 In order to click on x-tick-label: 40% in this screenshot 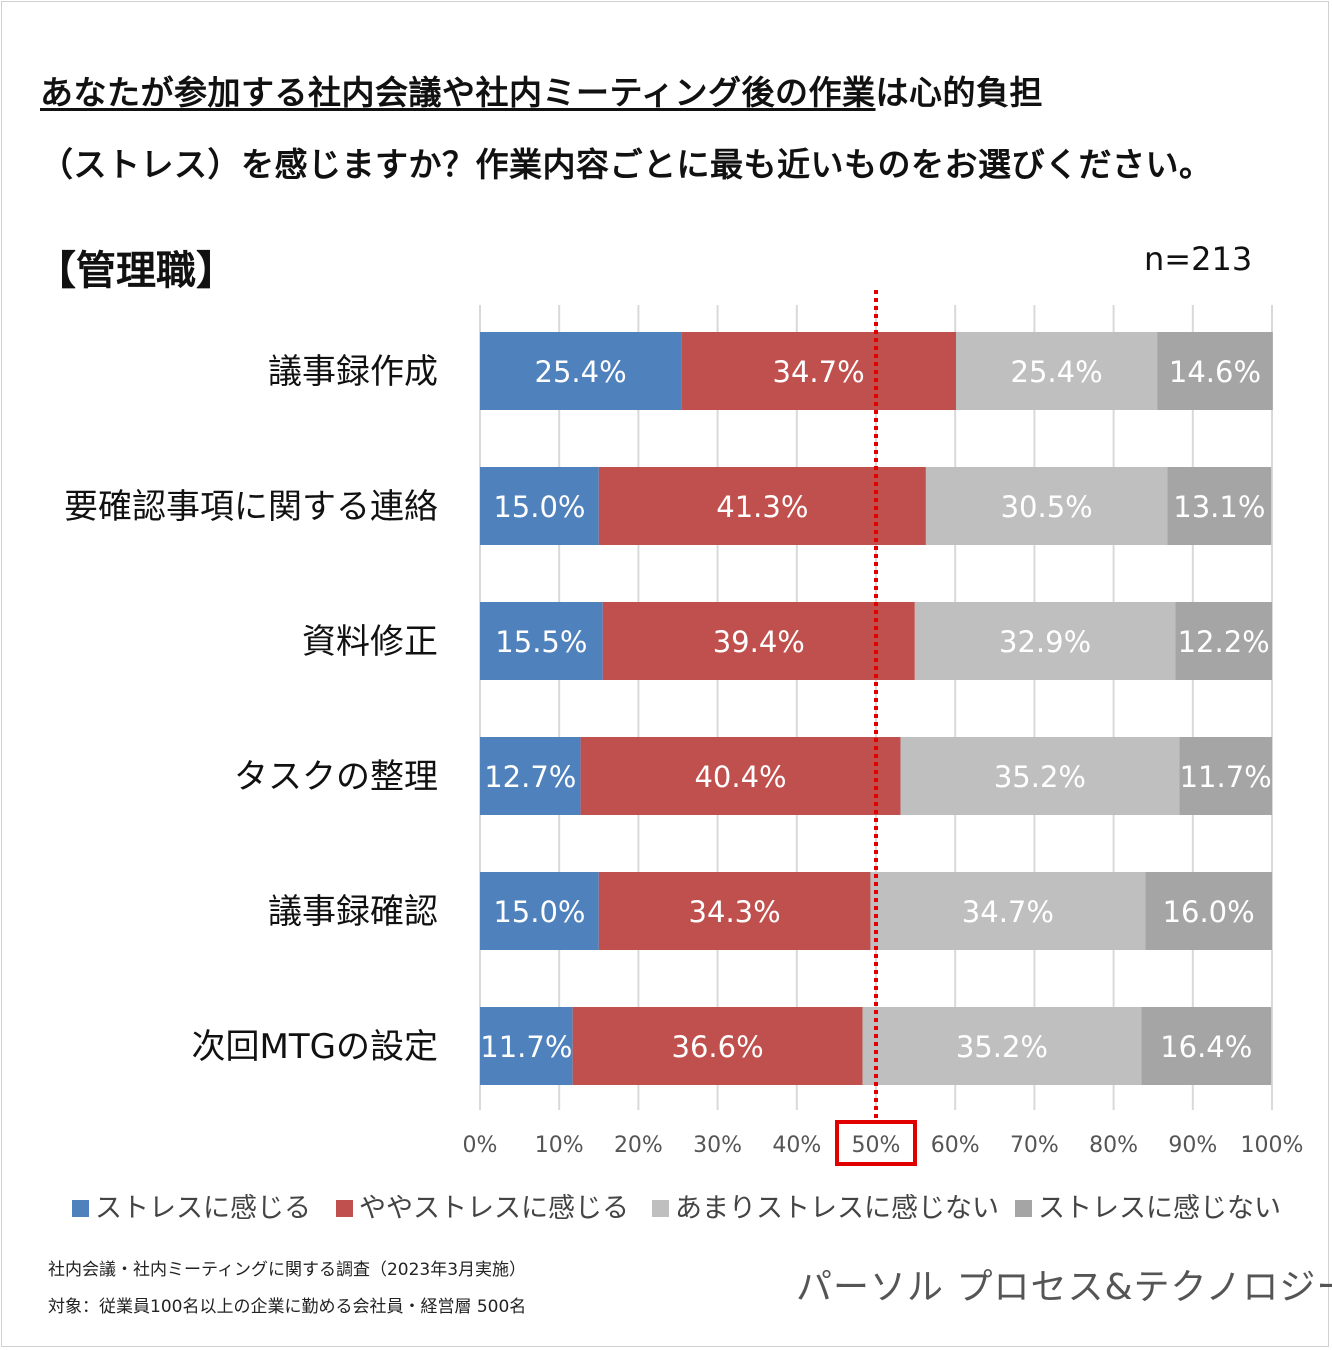, I will do `click(796, 1145)`.